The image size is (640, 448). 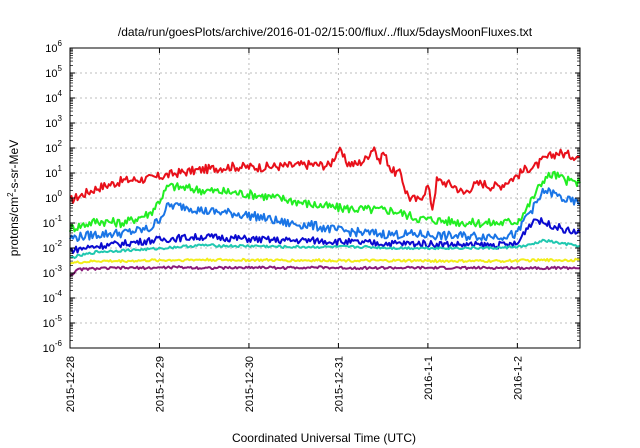 I want to click on y-tick-label: 10⁶, so click(x=53, y=47).